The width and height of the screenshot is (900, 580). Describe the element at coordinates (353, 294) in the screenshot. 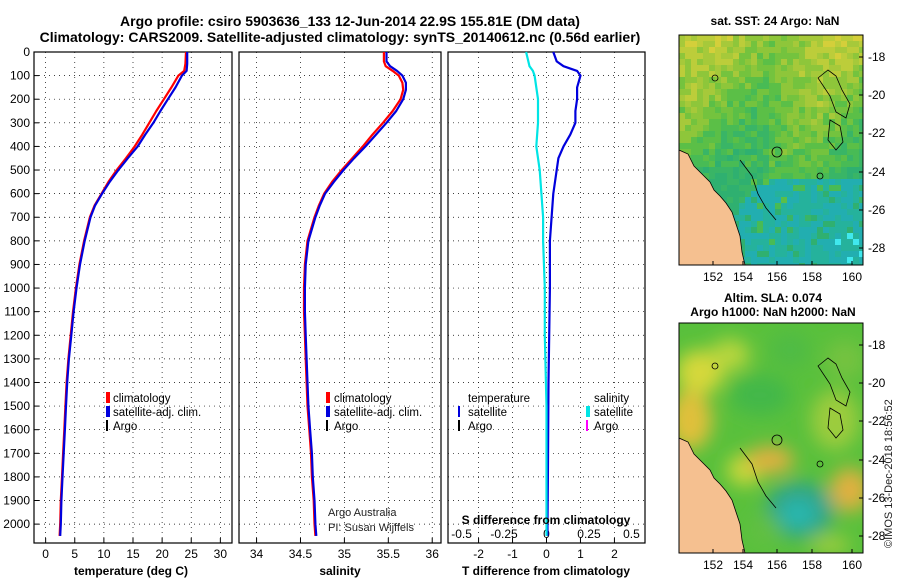

I see `salinity-series-climatology` at that location.